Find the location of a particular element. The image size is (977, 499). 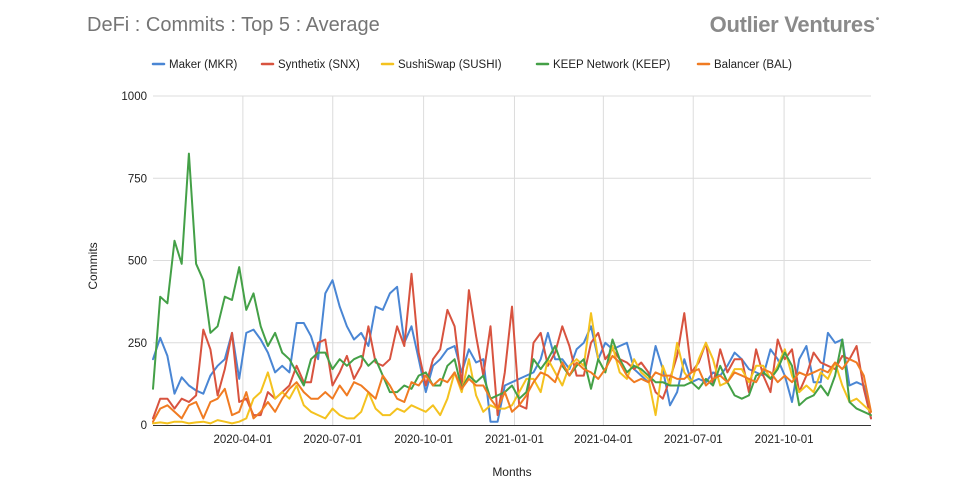

brand-mark: • is located at coordinates (877, 19).